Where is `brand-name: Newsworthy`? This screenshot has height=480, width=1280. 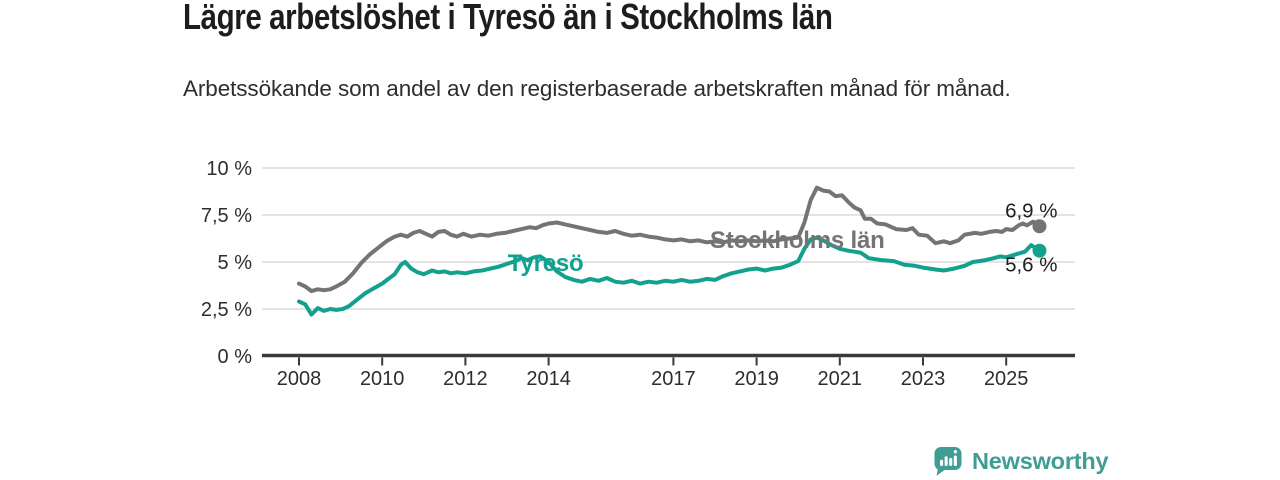 brand-name: Newsworthy is located at coordinates (1040, 461).